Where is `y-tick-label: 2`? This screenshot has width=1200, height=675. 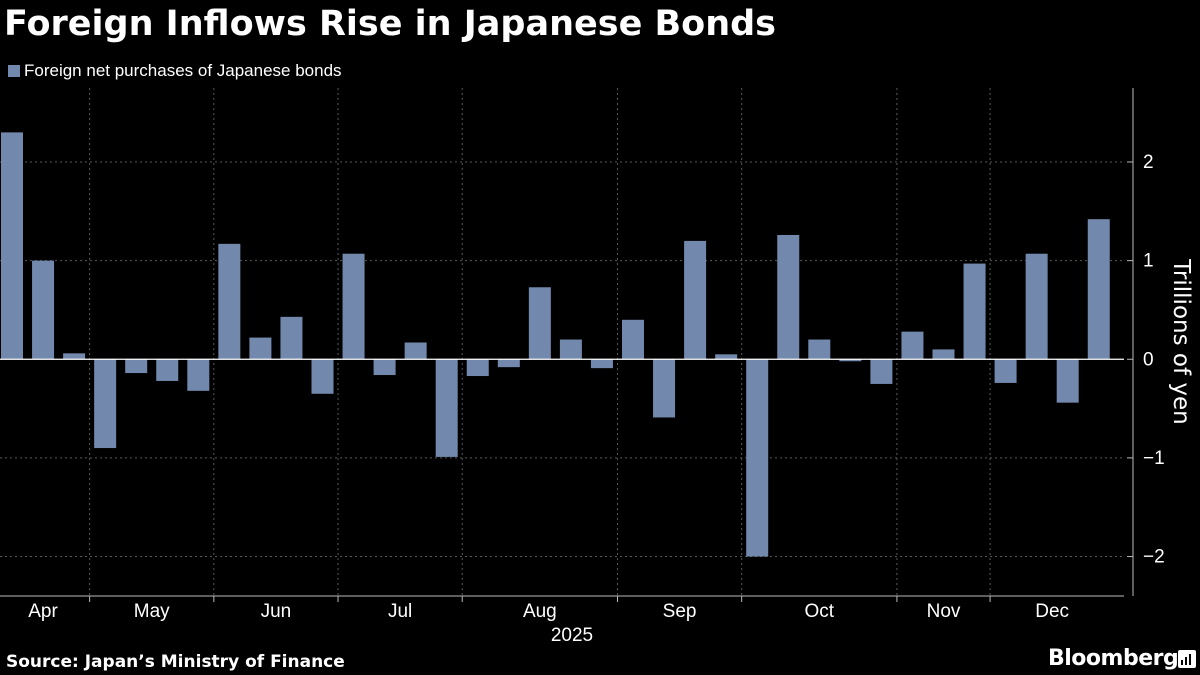
y-tick-label: 2 is located at coordinates (1148, 162).